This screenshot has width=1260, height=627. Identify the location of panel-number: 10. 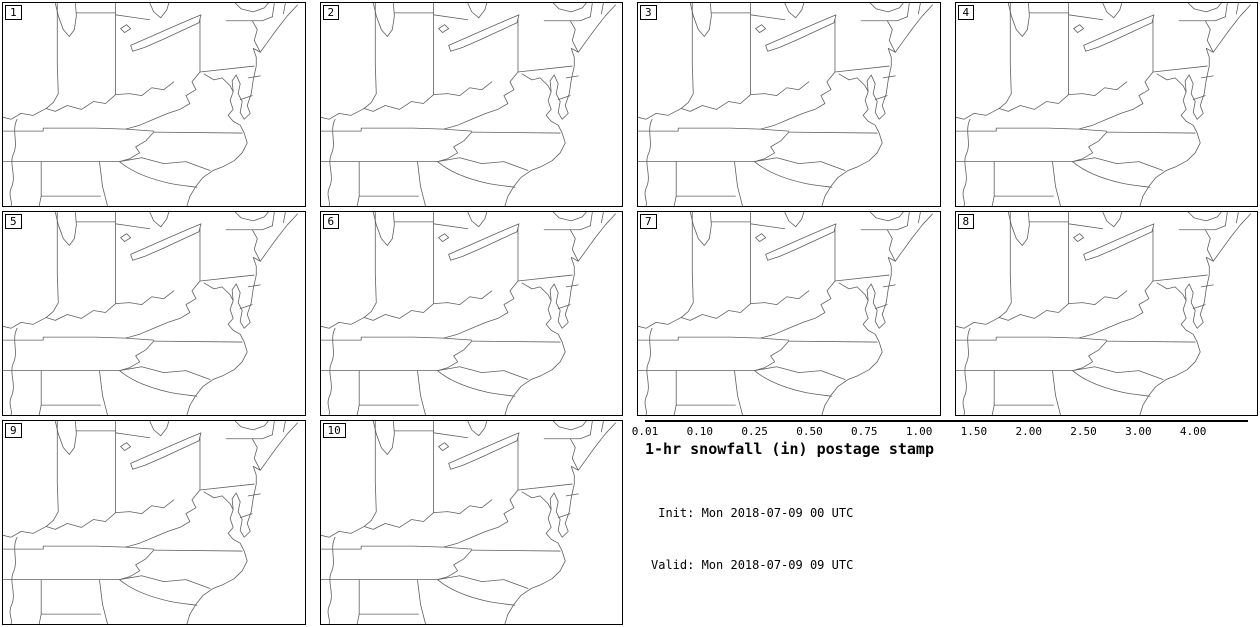
(334, 430).